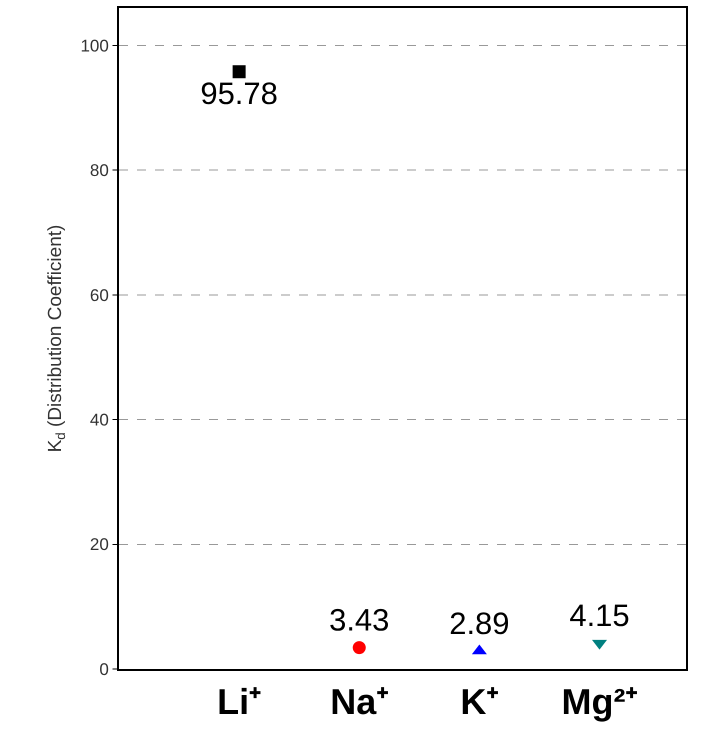 The image size is (716, 747). Describe the element at coordinates (479, 701) in the screenshot. I see `x-tick-label: K⁺` at that location.